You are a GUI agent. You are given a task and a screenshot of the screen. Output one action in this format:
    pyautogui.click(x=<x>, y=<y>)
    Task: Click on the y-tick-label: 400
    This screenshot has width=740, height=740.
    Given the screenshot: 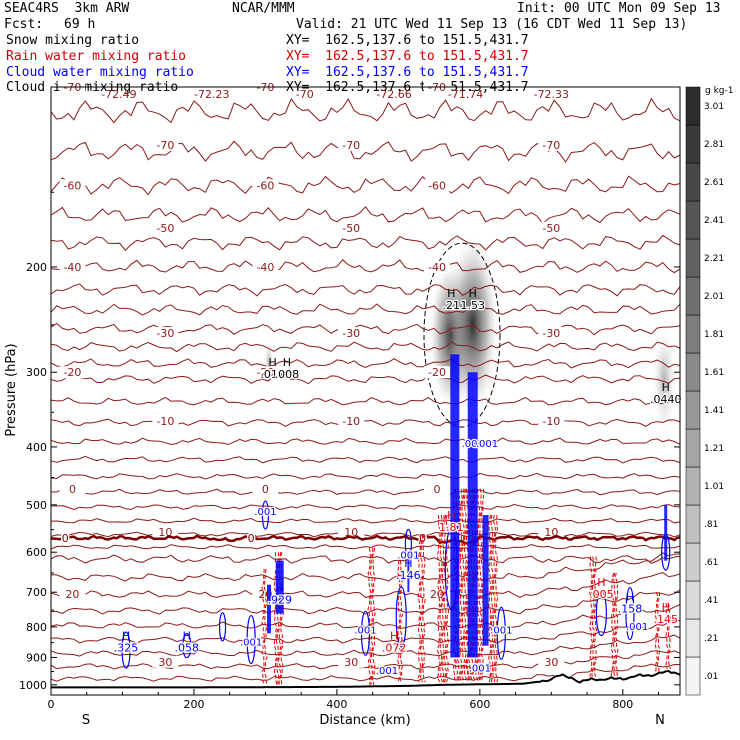 What is the action you would take?
    pyautogui.click(x=36, y=447)
    